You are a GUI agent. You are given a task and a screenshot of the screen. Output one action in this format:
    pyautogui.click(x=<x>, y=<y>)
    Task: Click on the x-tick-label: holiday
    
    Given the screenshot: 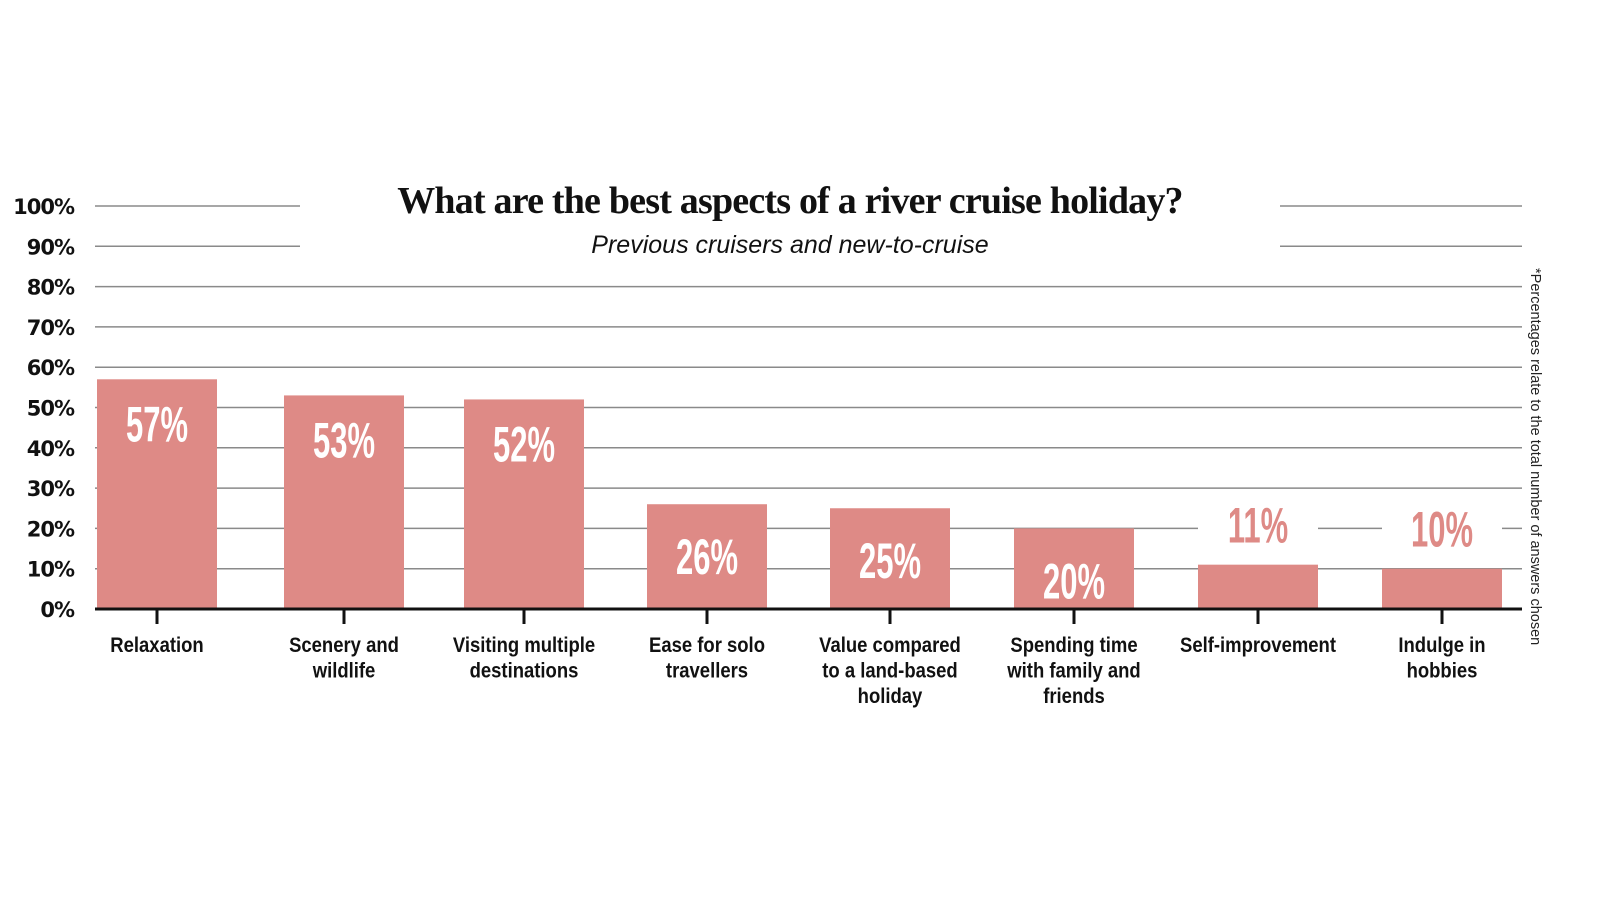 What is the action you would take?
    pyautogui.click(x=890, y=696)
    